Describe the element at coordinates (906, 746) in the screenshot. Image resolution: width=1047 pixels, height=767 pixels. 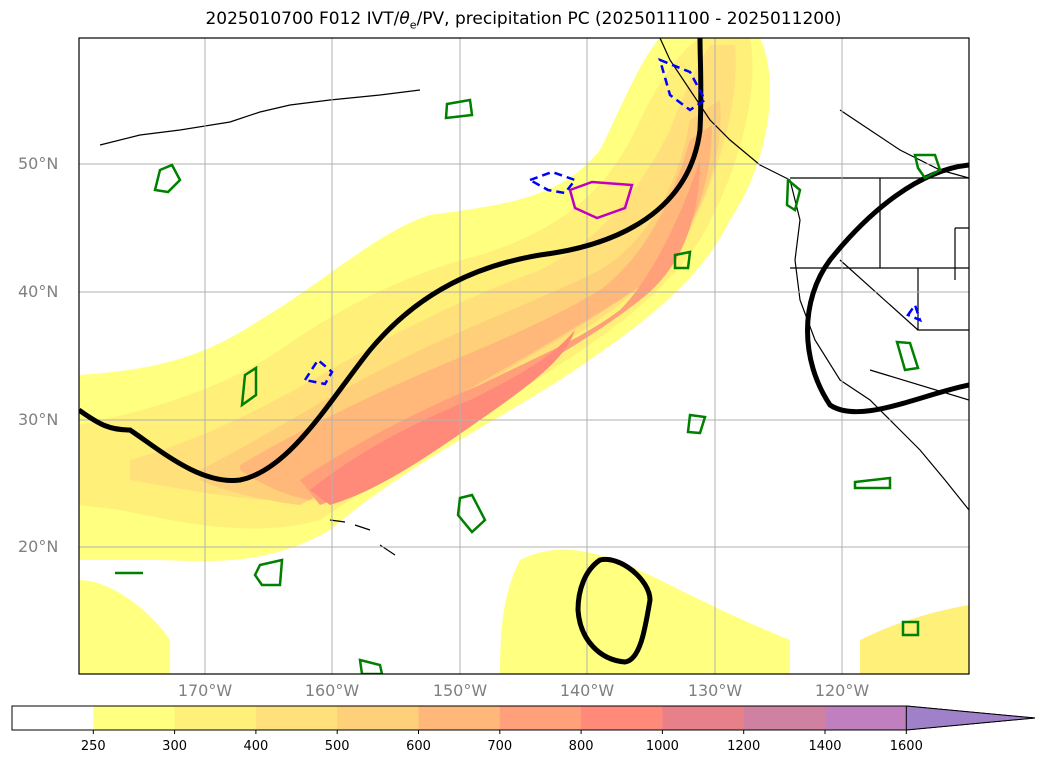
I see `colorbar-tick-label: 1600` at that location.